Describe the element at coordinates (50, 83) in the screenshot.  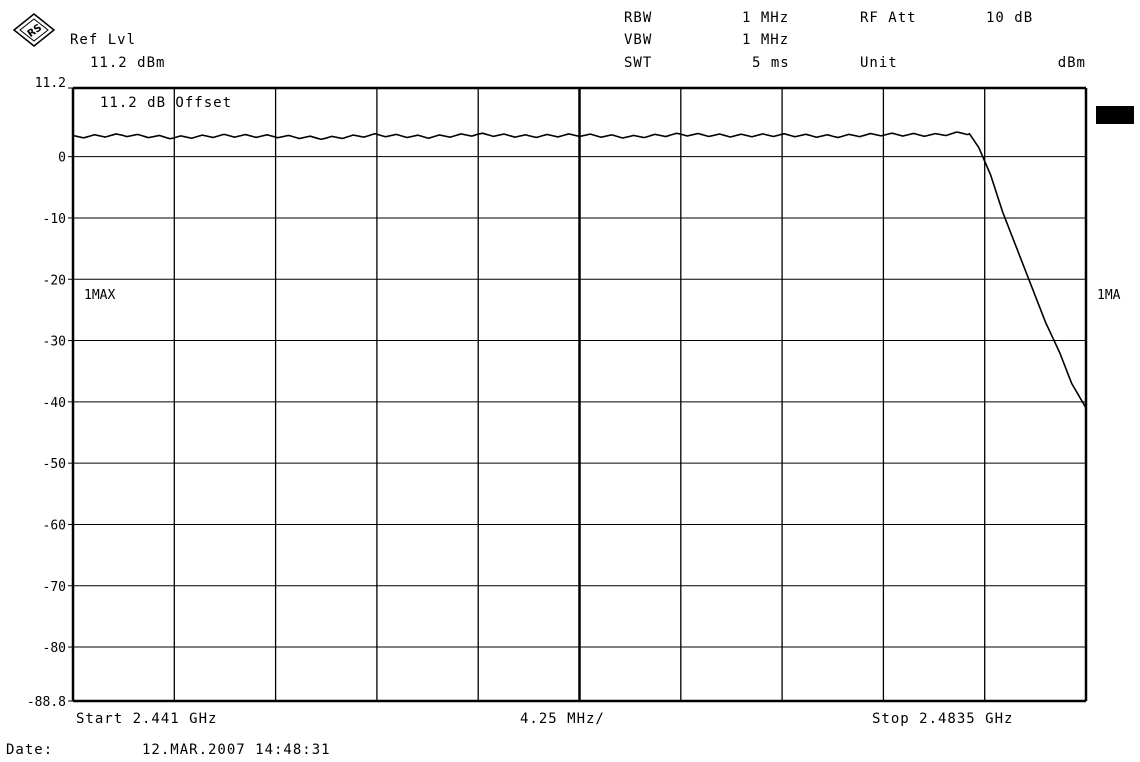
I see `y-tick-label-0: 11.2` at that location.